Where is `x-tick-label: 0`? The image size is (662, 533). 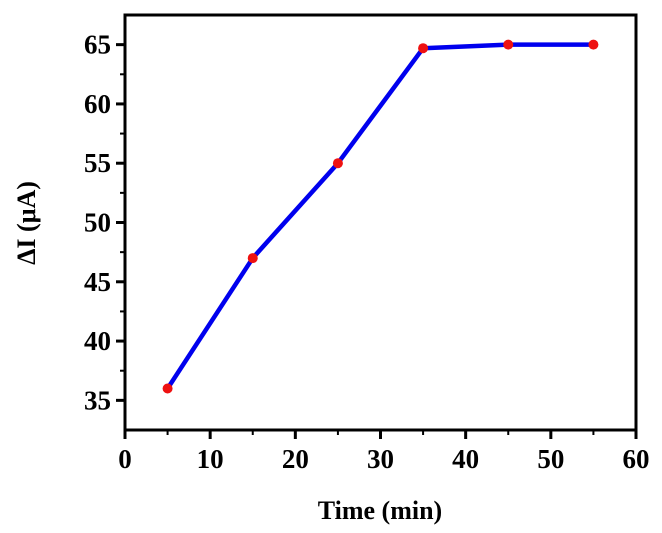 x-tick-label: 0 is located at coordinates (125, 459).